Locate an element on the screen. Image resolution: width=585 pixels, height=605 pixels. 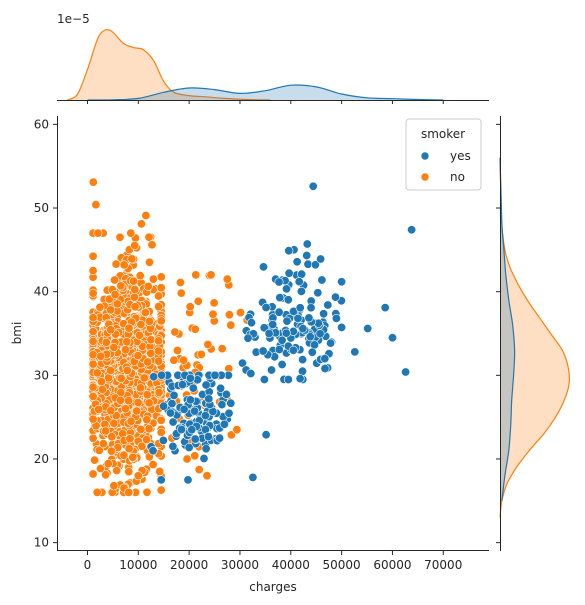
x-tick-label: 60000 is located at coordinates (392, 565).